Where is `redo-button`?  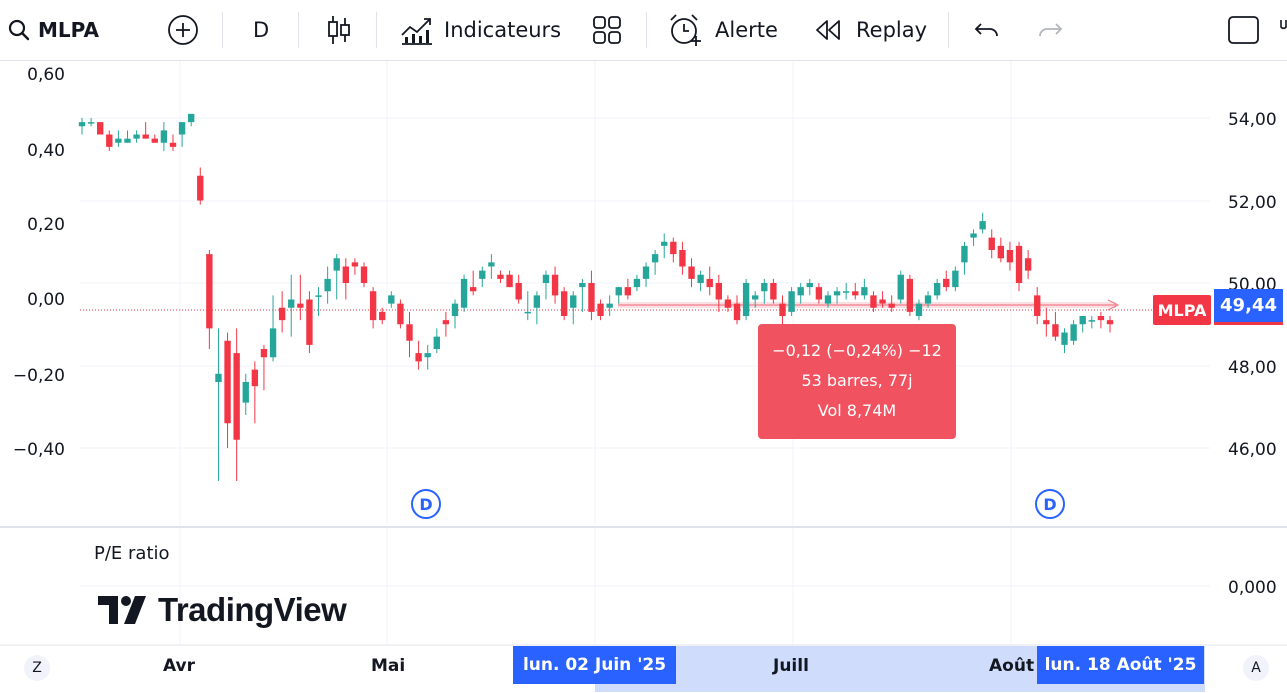 redo-button is located at coordinates (1050, 30).